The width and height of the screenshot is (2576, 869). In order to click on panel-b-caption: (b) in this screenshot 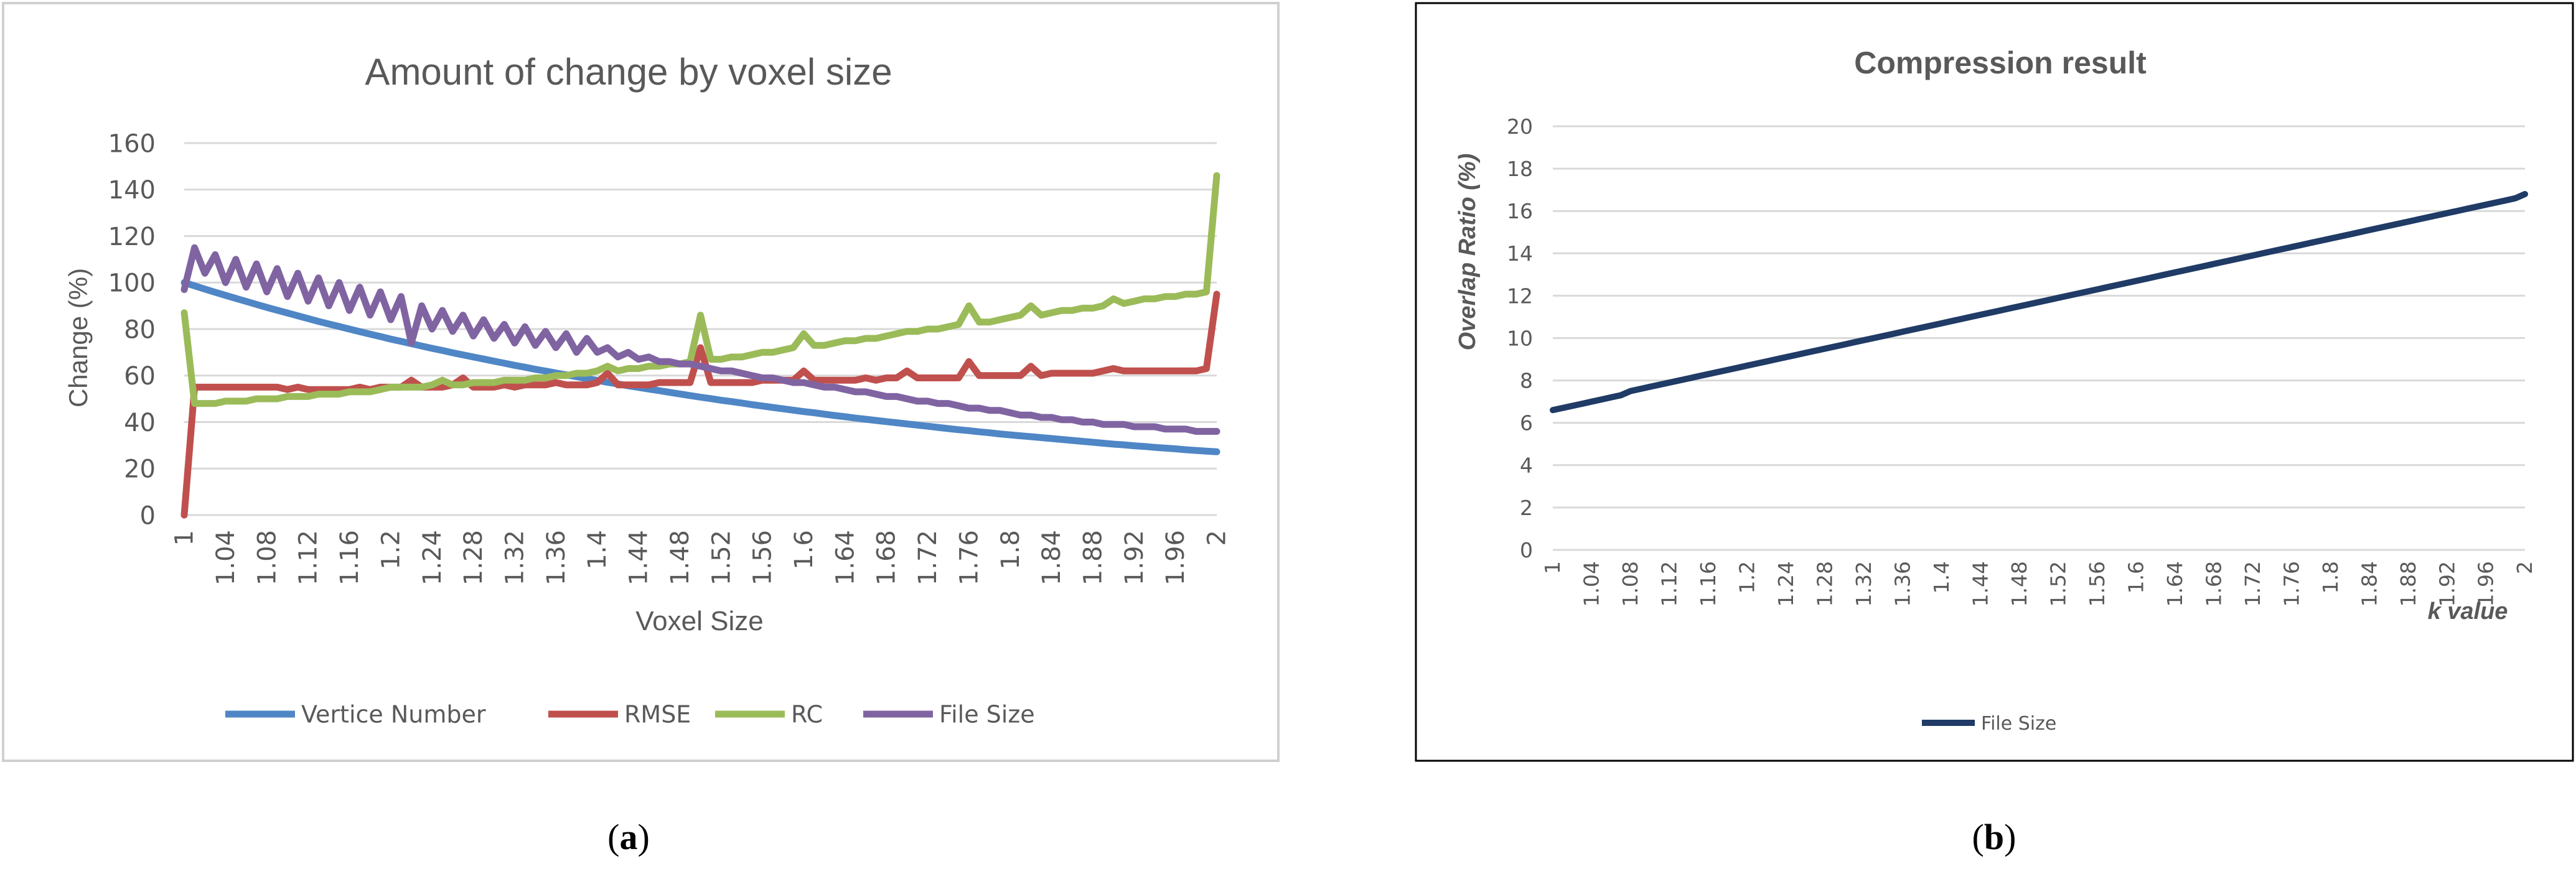, I will do `click(1994, 837)`.